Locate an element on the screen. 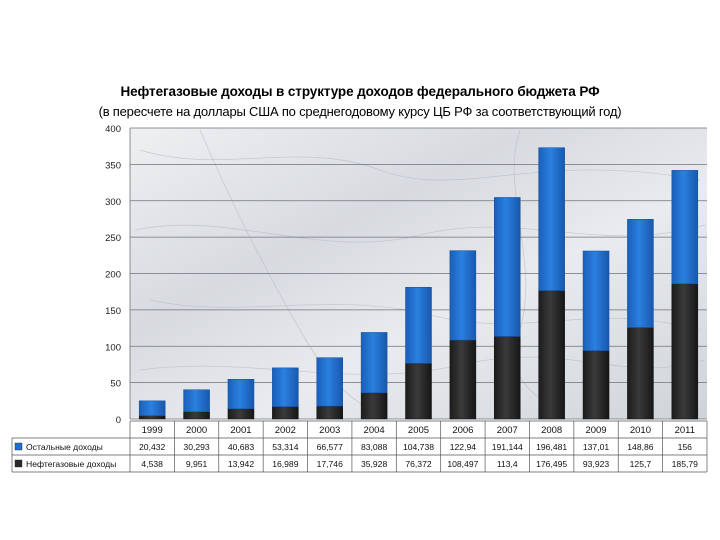 This screenshot has width=720, height=540. data-label-ostalnye-2009: 137,01 is located at coordinates (596, 447).